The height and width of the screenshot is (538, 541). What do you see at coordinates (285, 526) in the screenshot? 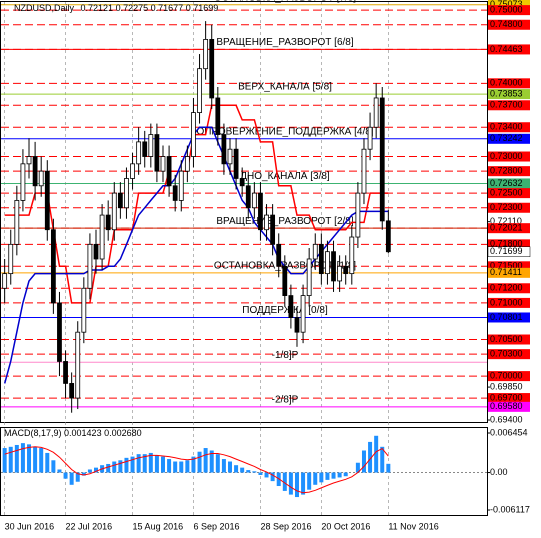
I see `x-tick-label: 28 Sep 2016` at bounding box center [285, 526].